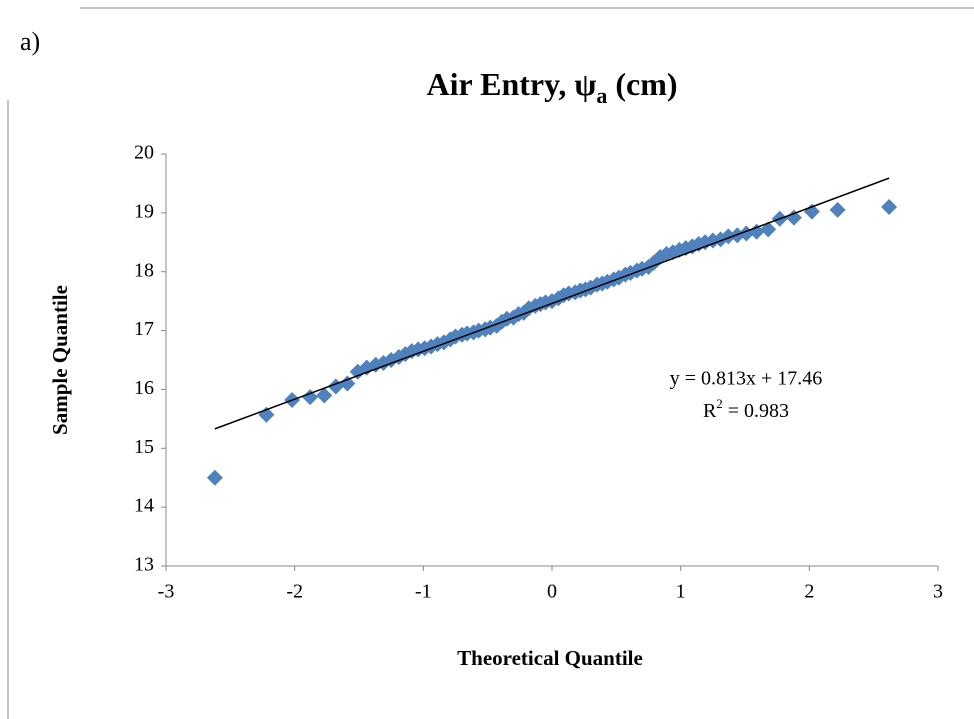 This screenshot has height=719, width=974. I want to click on title-end: (cm), so click(642, 84).